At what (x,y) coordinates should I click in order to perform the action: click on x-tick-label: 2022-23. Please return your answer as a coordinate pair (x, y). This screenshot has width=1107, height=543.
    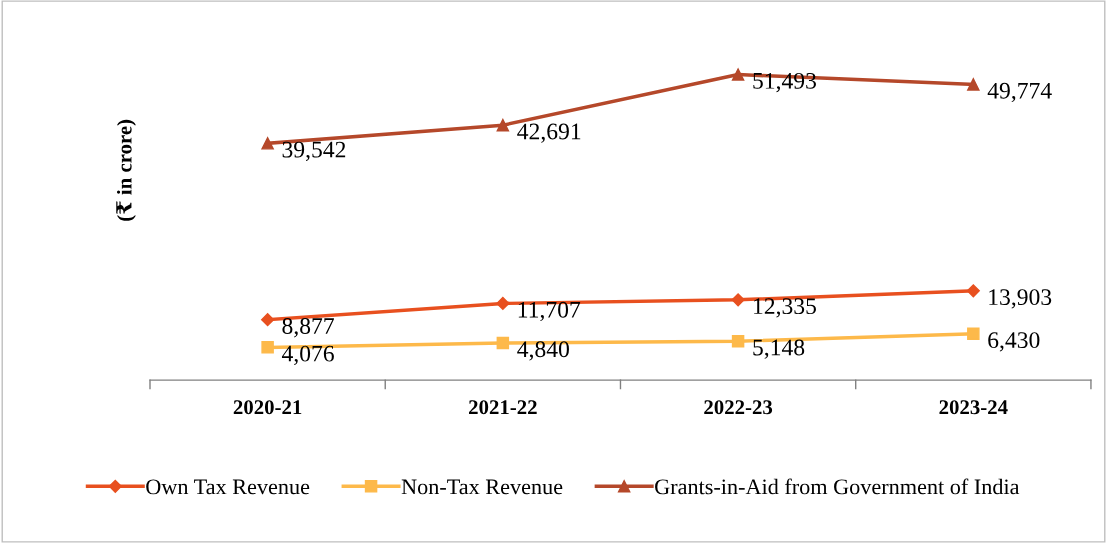
    Looking at the image, I should click on (738, 407).